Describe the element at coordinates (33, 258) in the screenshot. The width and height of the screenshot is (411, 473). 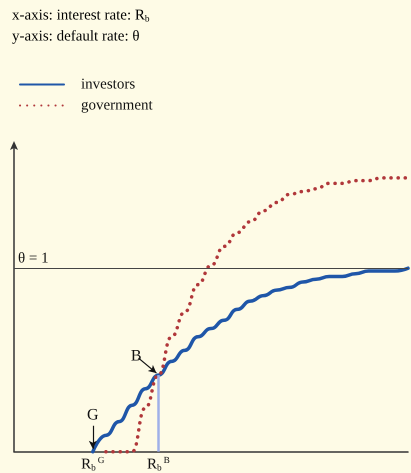
I see `ref-line-label: θ = 1` at that location.